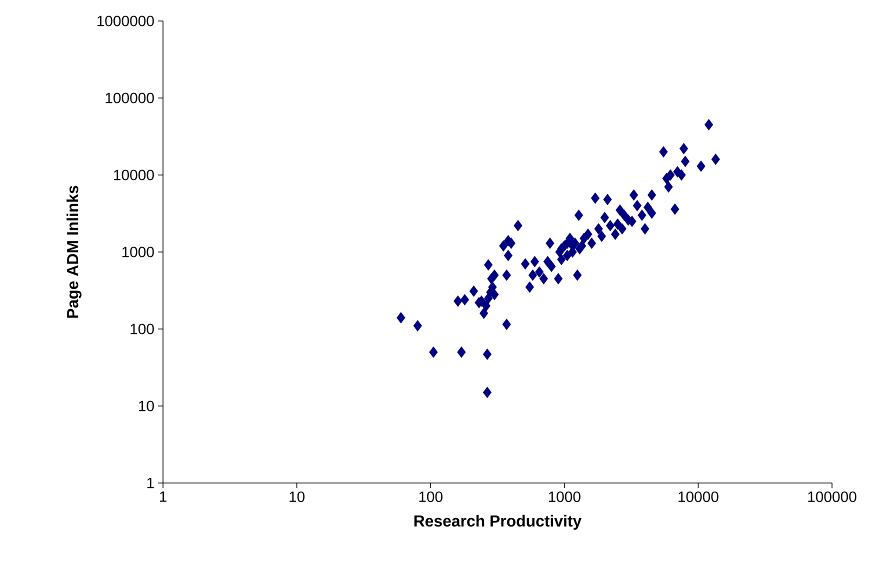  Describe the element at coordinates (125, 21) in the screenshot. I see `y-tick-label: 1000000` at that location.